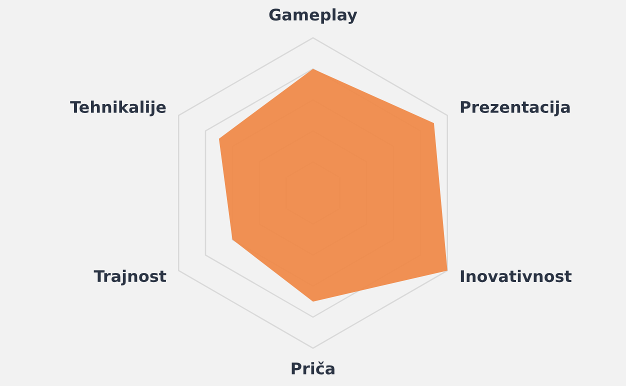 This screenshot has width=626, height=386. I want to click on spoke-label: Trajnost, so click(130, 278).